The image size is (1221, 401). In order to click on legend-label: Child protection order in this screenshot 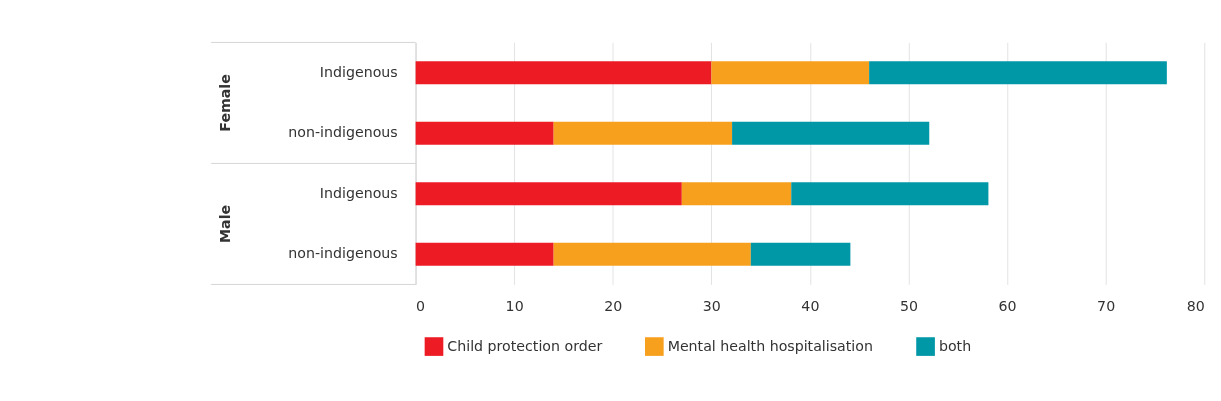, I will do `click(525, 345)`.